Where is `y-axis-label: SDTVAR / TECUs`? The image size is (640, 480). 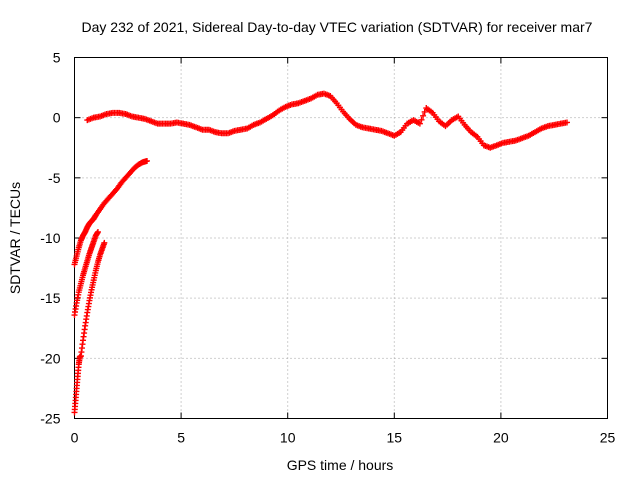
y-axis-label: SDTVAR / TECUs is located at coordinates (15, 238).